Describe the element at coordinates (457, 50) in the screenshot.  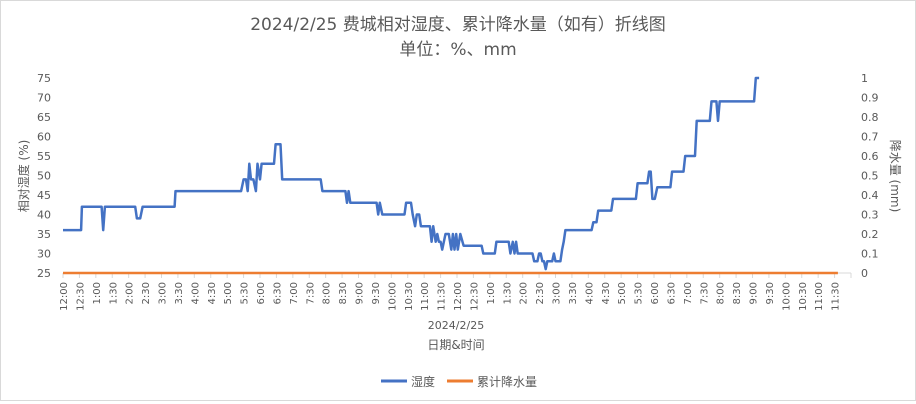
I see `chart-subtitle: 单位：%、mm` at that location.